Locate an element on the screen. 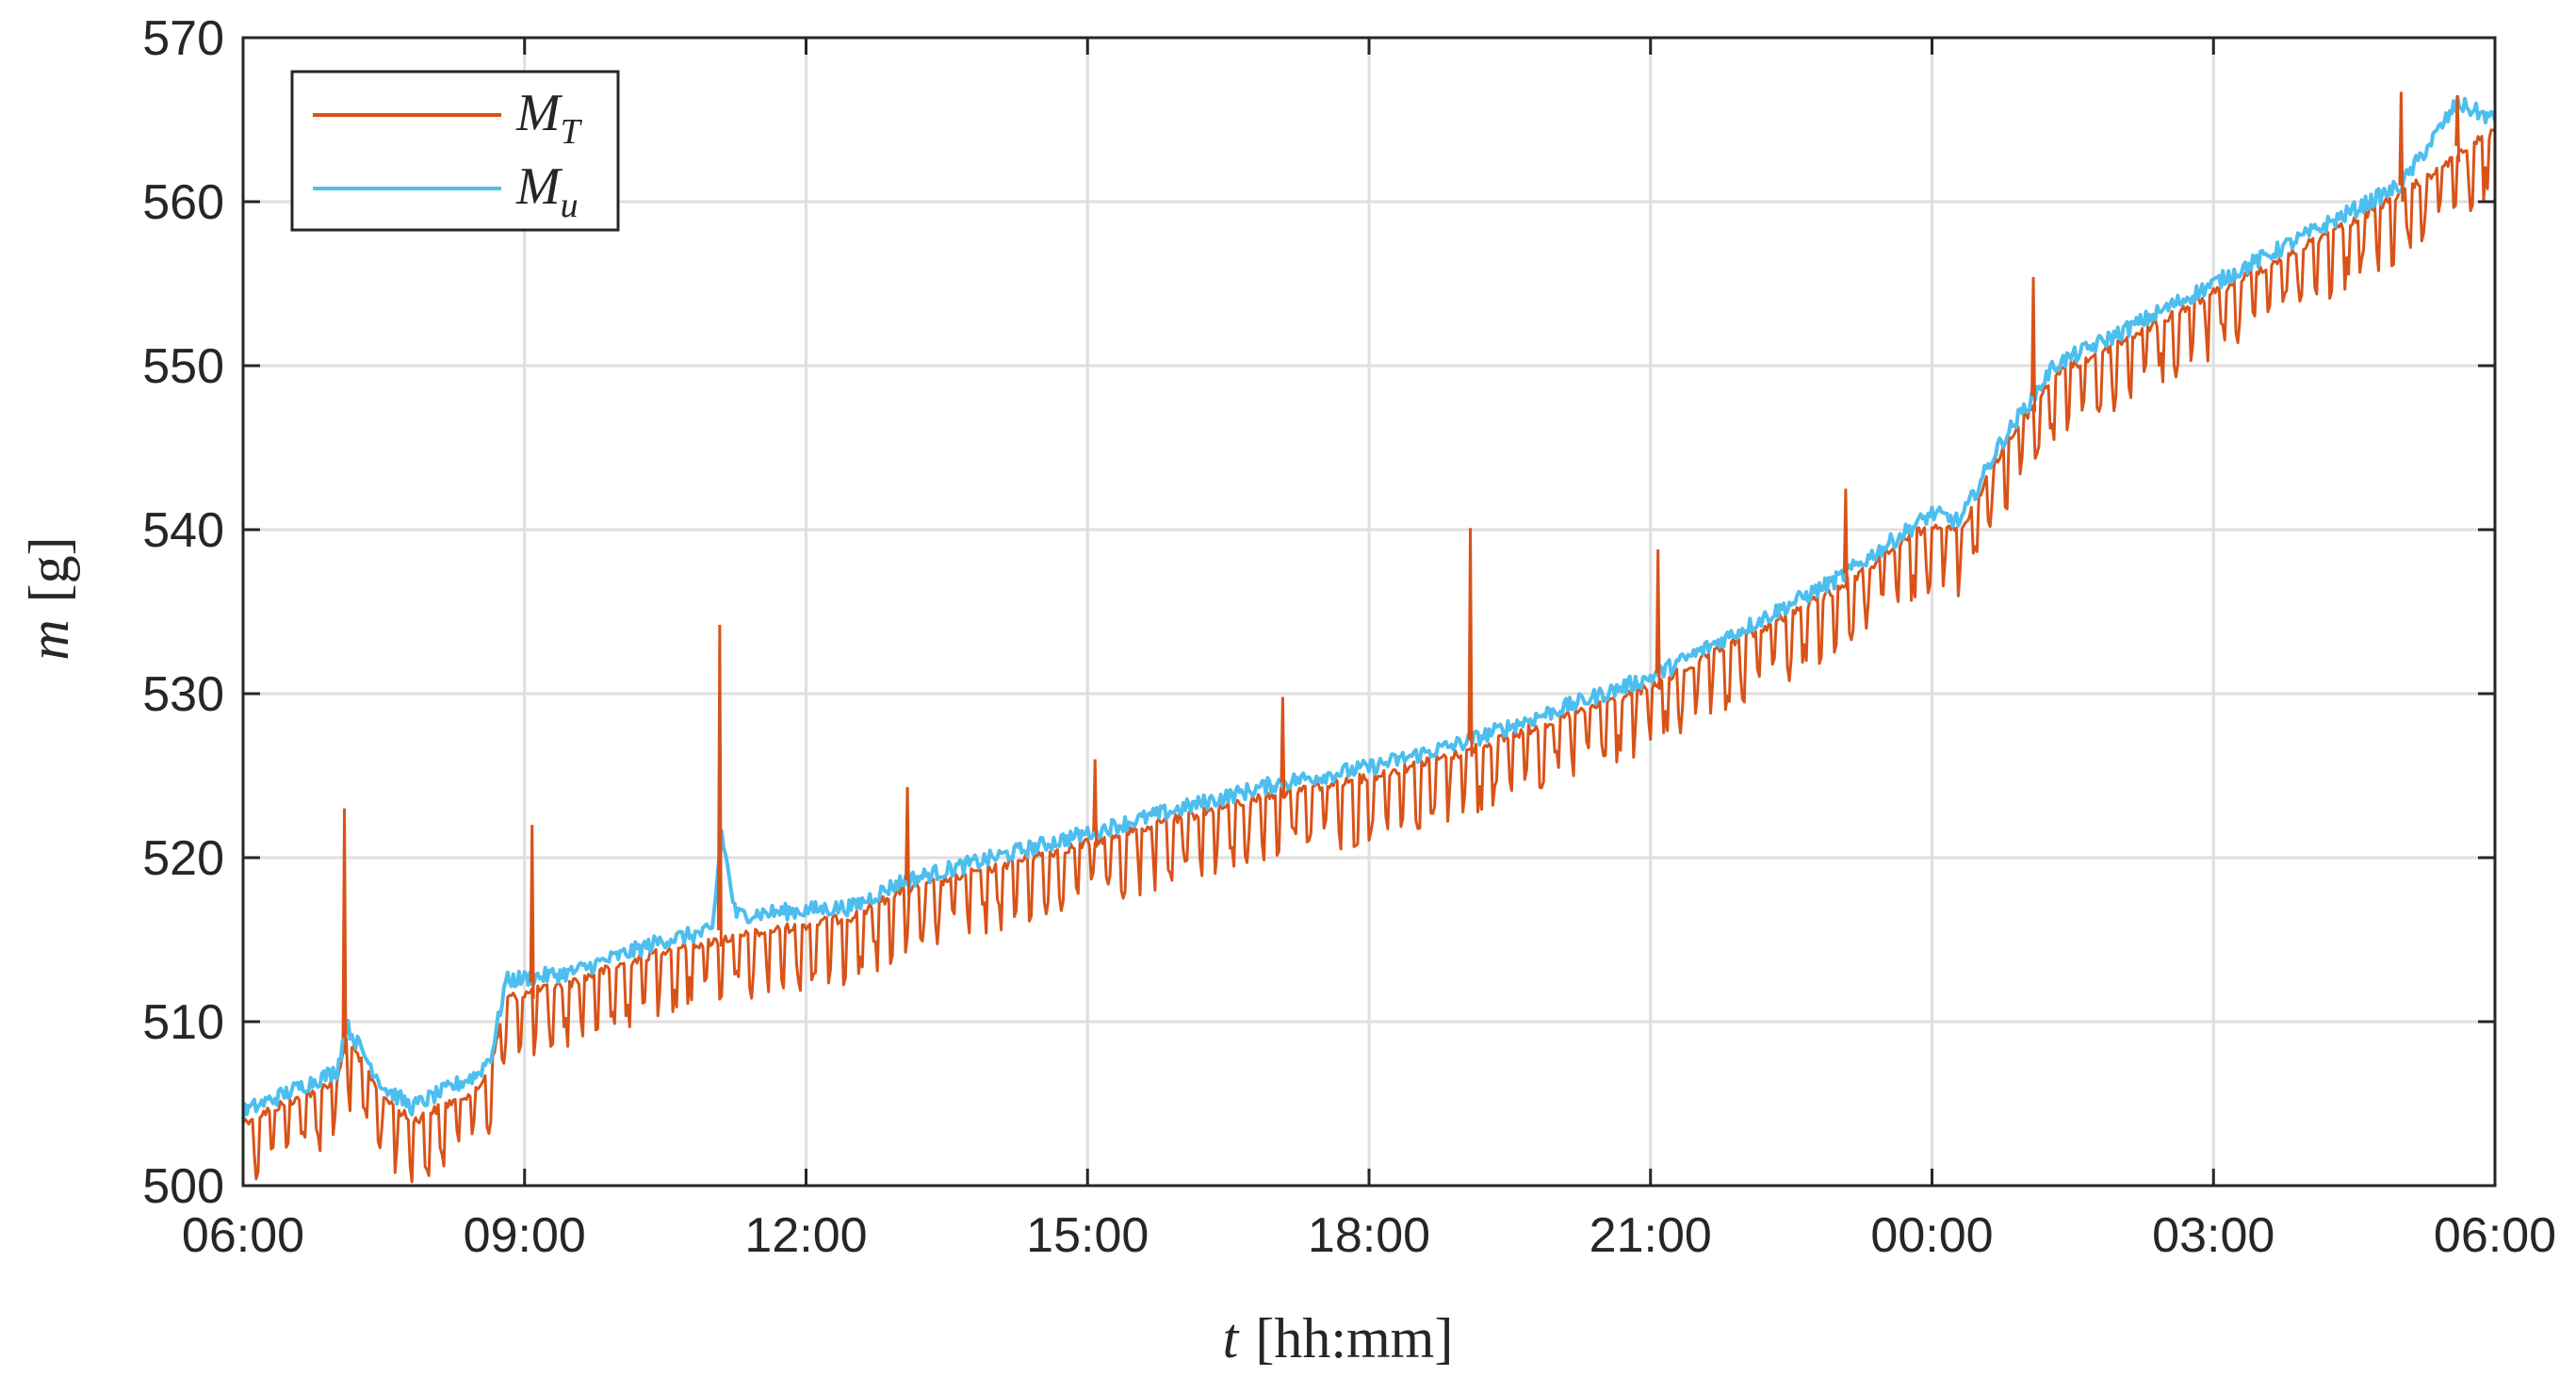  legend-entry-mt-subscript: T is located at coordinates (572, 132).